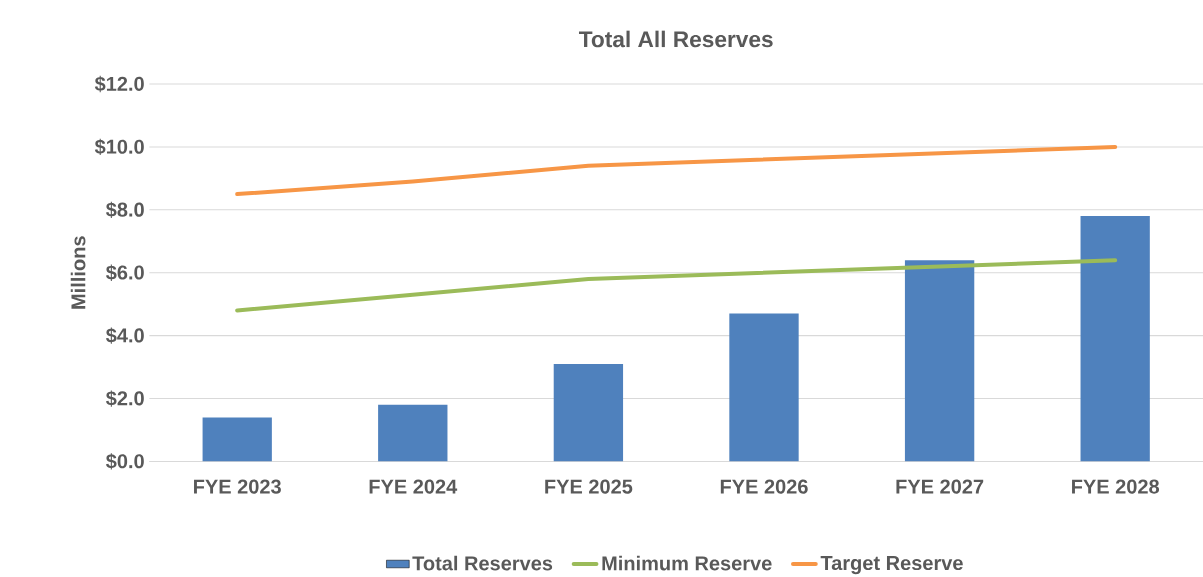 The image size is (1203, 577). Describe the element at coordinates (1116, 486) in the screenshot. I see `x-tick-label: FYE 2028` at that location.